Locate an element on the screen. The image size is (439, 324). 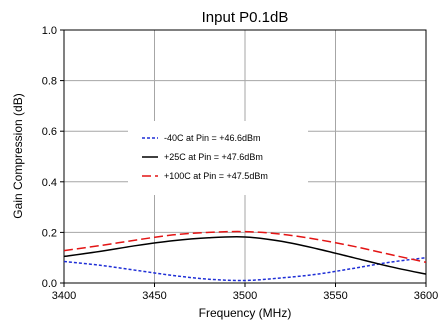
x-tick-label: 3500 is located at coordinates (245, 296).